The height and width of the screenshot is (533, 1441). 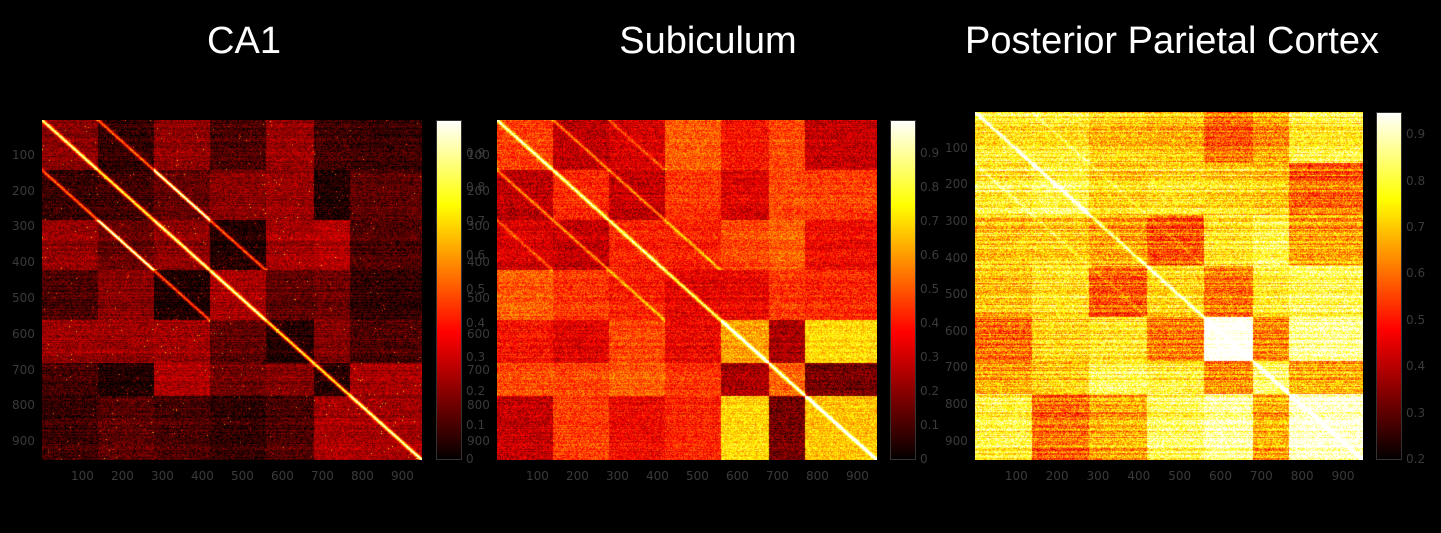 I want to click on chart-title-subiculum: Subiculum, so click(x=708, y=41).